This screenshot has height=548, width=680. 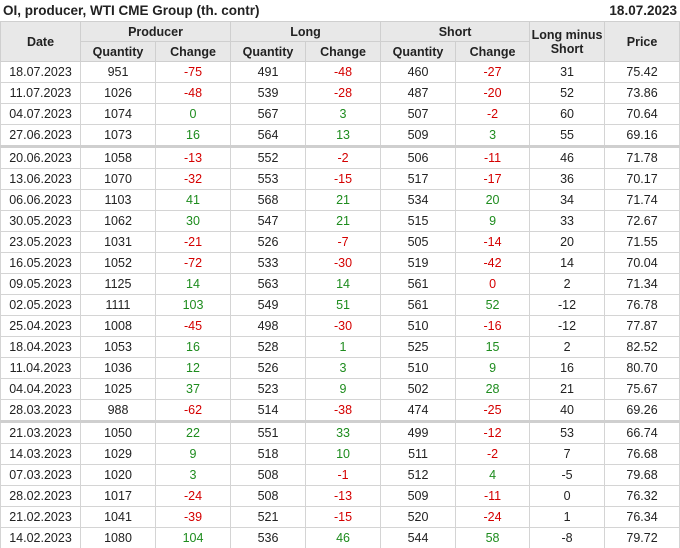 What do you see at coordinates (131, 10) in the screenshot?
I see `report-title: OI, producer, WTI CME Group (th. contr)` at bounding box center [131, 10].